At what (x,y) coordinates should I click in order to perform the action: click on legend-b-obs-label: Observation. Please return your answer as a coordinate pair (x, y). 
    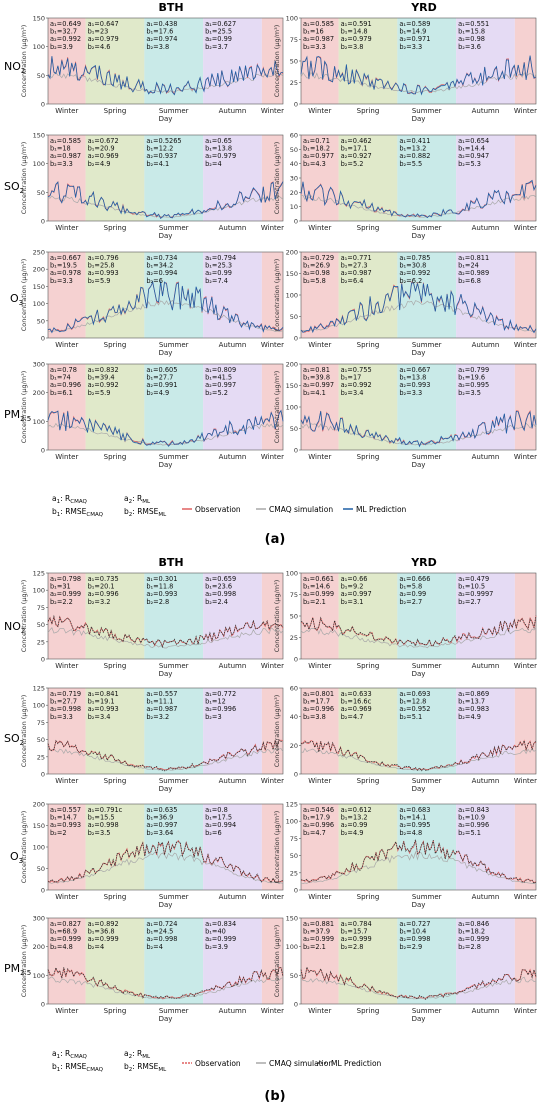
    Looking at the image, I should click on (218, 1063).